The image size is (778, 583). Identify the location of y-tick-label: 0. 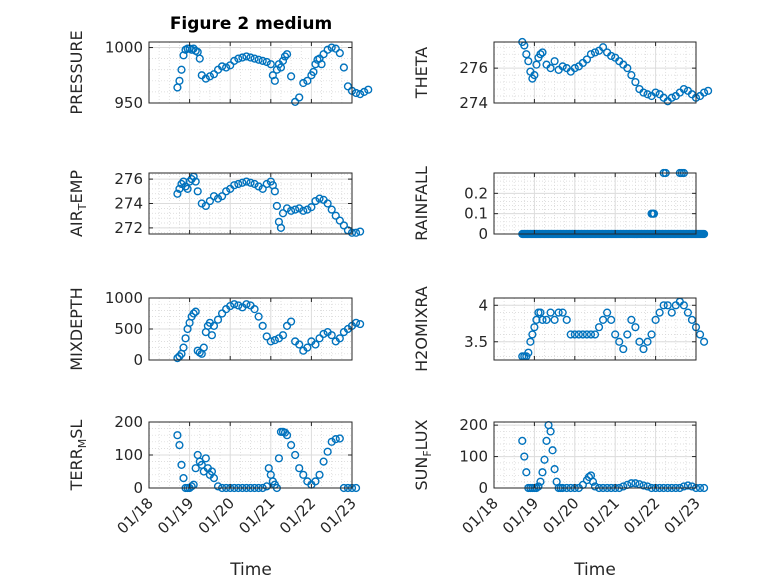
(138, 488).